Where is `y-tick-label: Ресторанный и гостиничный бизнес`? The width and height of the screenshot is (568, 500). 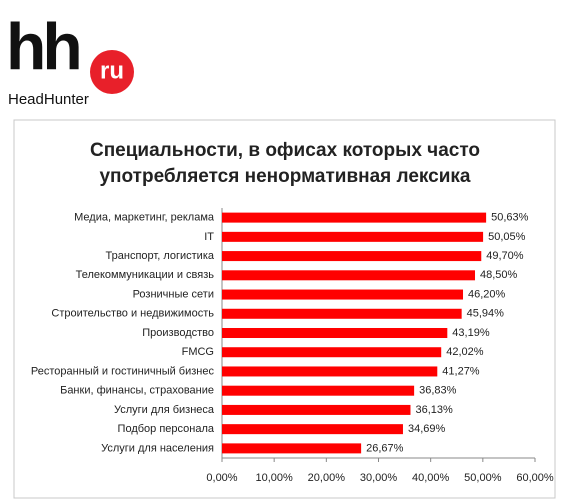
y-tick-label: Ресторанный и гостиничный бизнес is located at coordinates (123, 371).